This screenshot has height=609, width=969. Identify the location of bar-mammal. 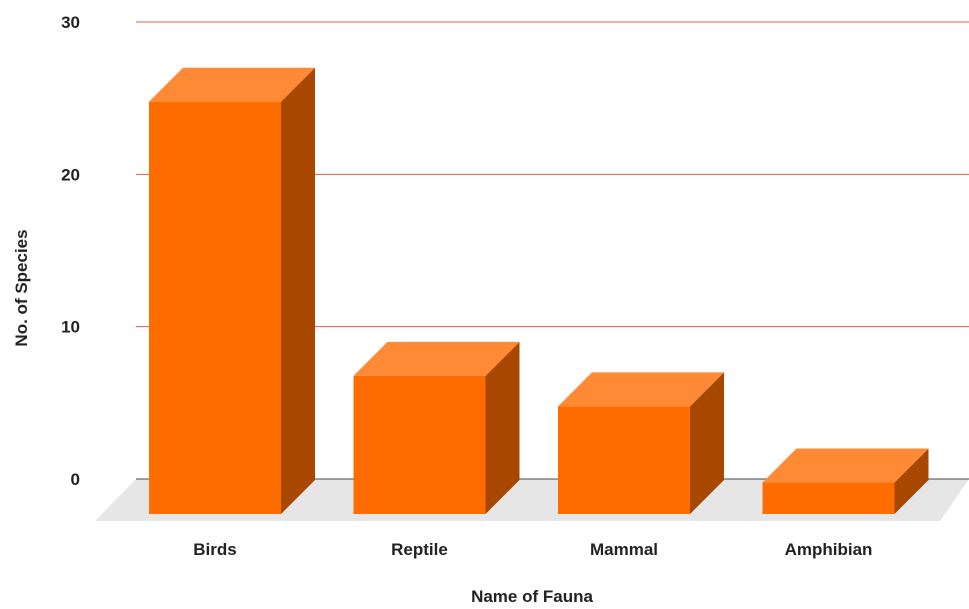
(641, 443).